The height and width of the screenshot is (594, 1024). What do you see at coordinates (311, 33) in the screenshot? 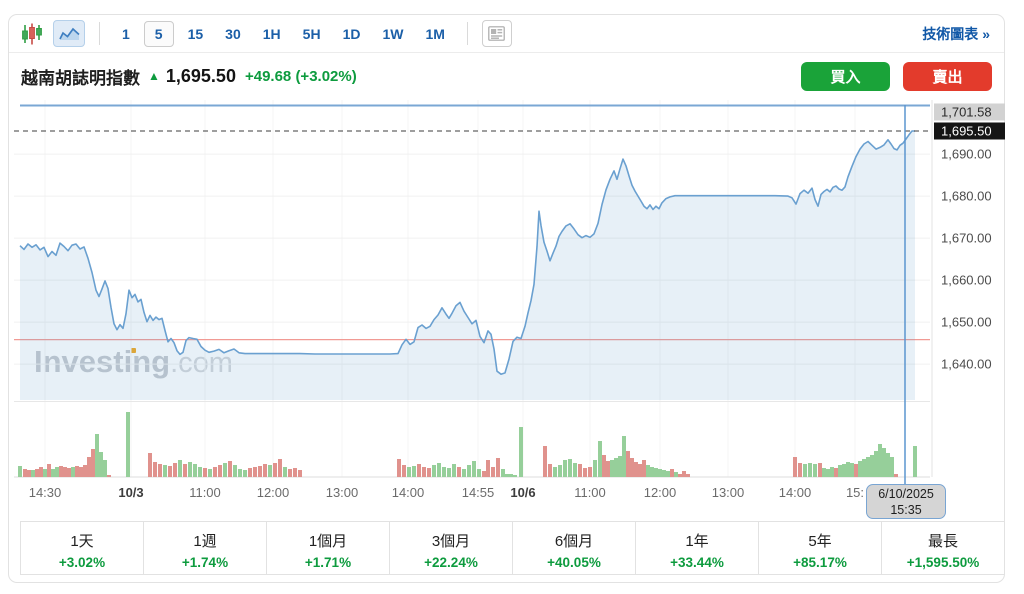
I see `interval-5H: 5H` at bounding box center [311, 33].